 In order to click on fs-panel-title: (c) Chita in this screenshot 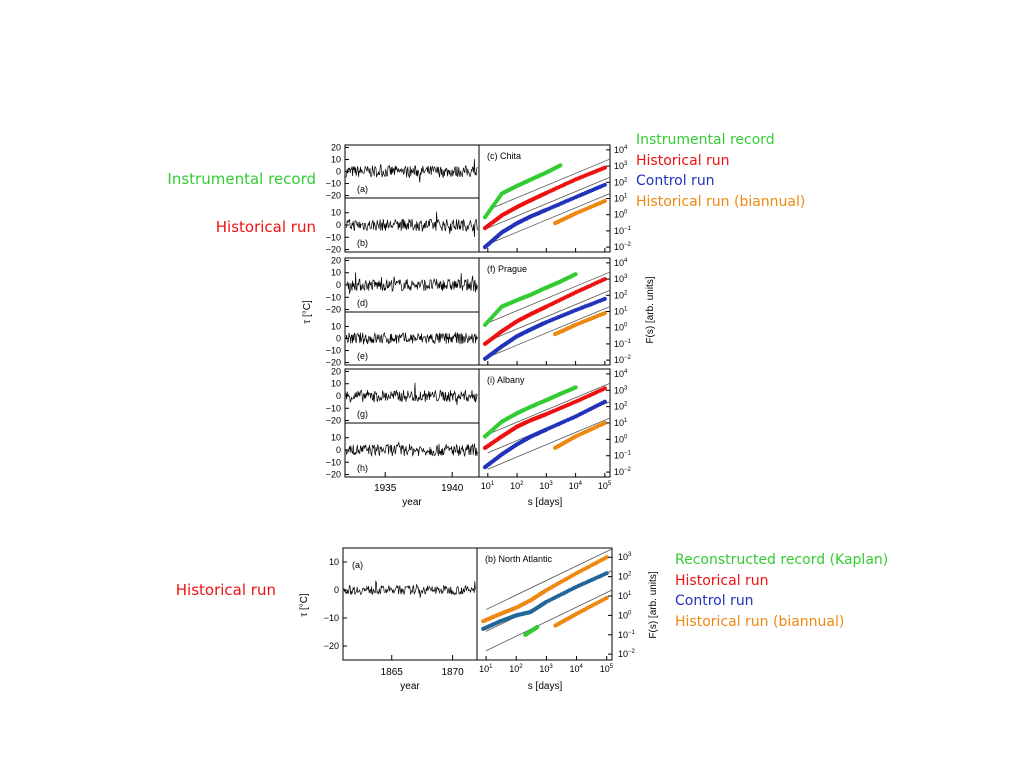, I will do `click(504, 156)`.